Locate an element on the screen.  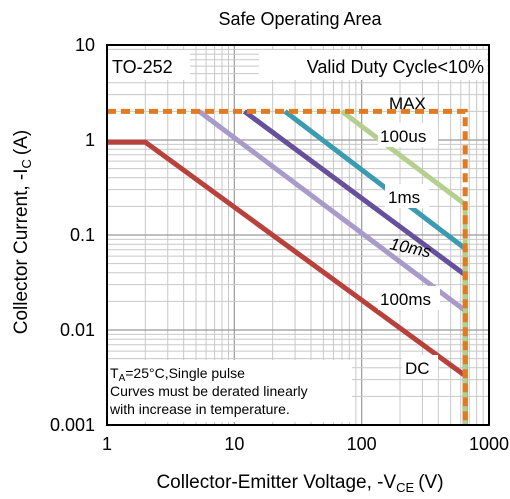
x-tick-label: 1000 is located at coordinates (489, 444).